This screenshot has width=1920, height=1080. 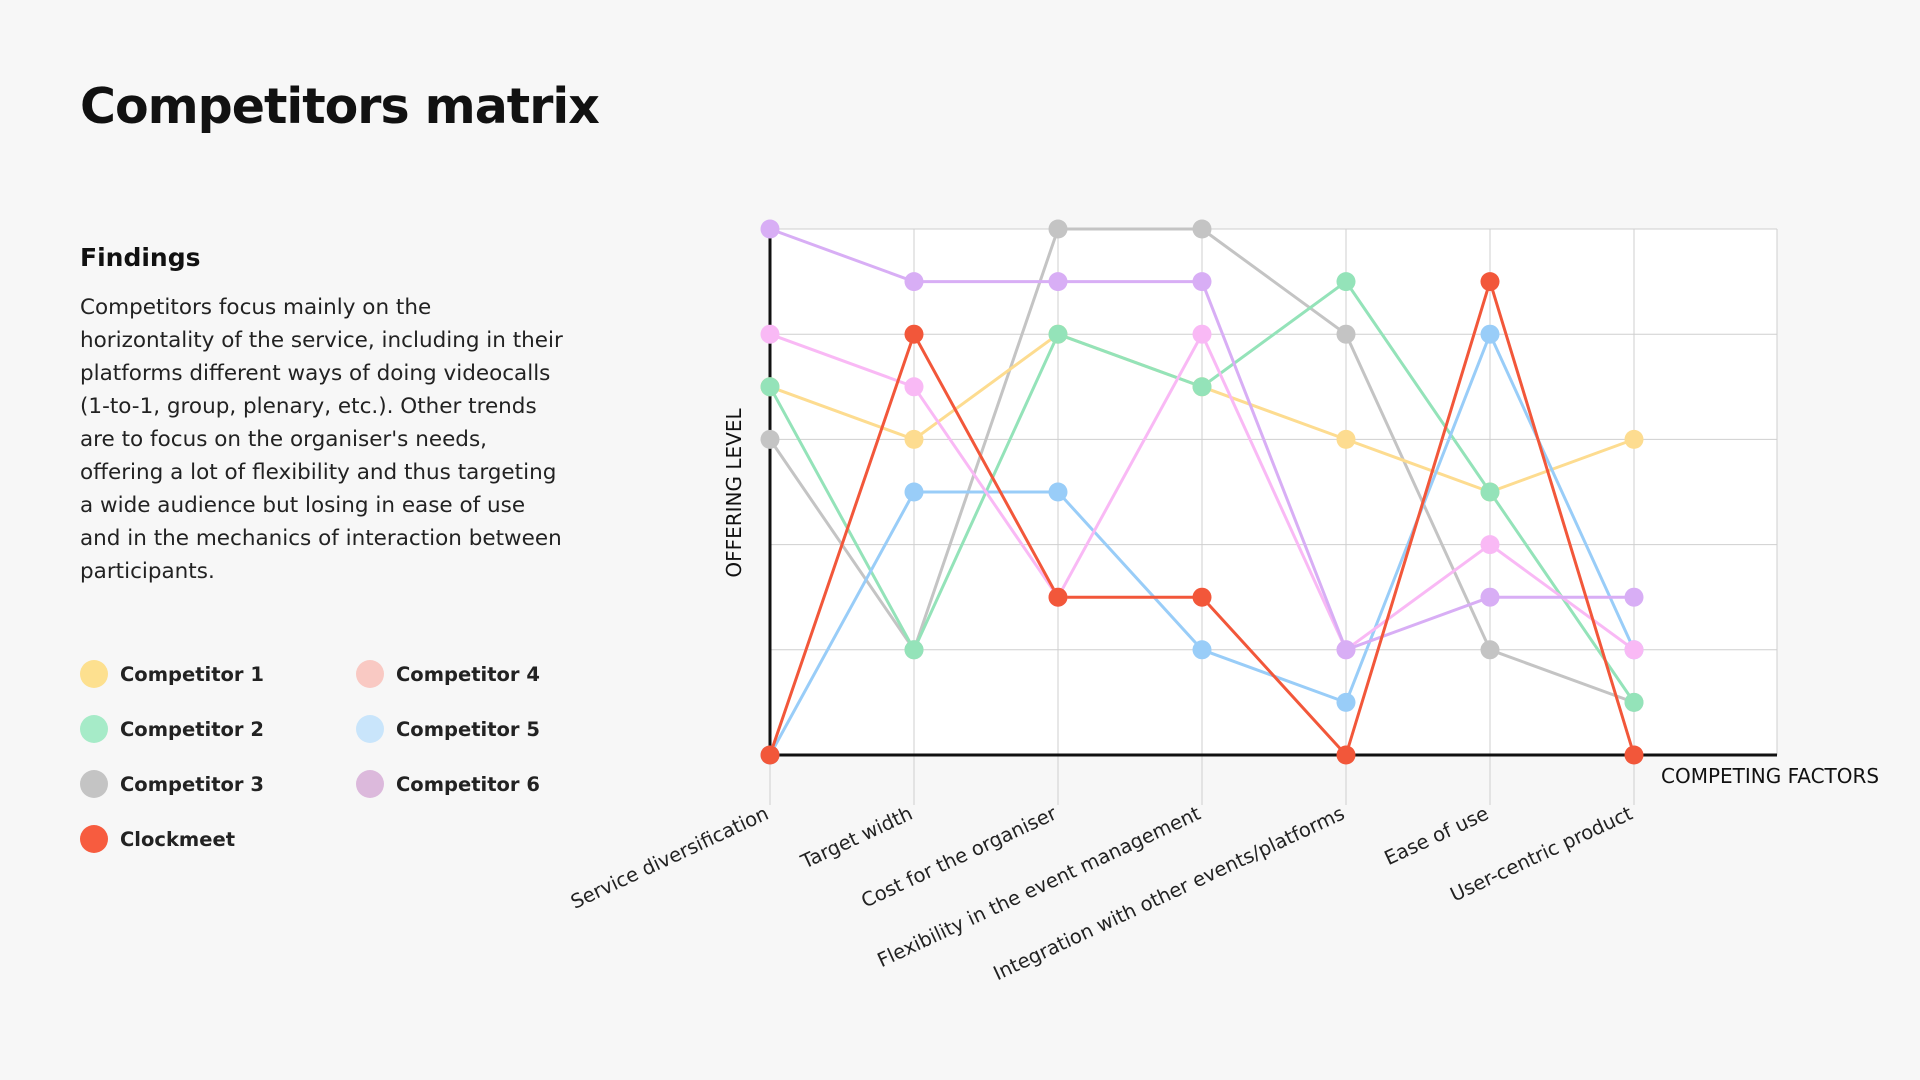 I want to click on legend-item: Competitor 1, so click(x=172, y=674).